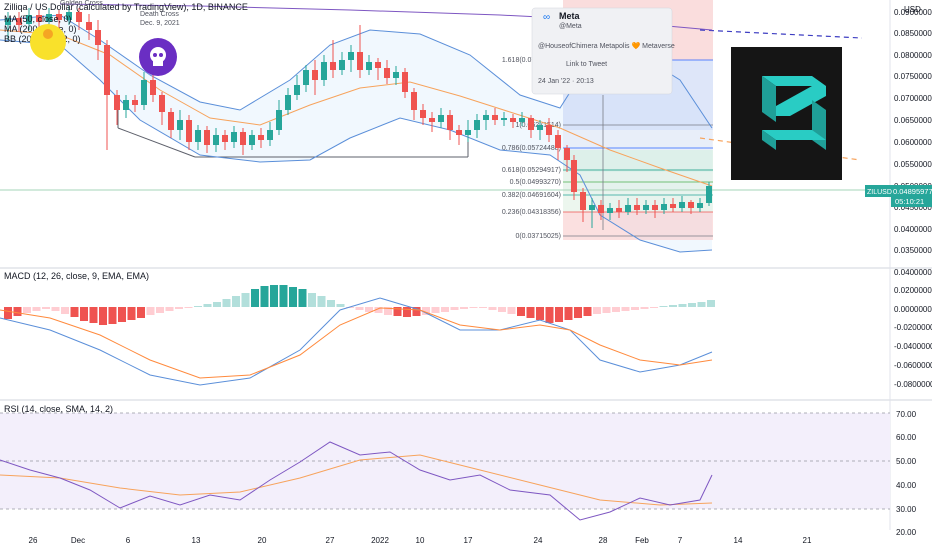  I want to click on currency-label: USD, so click(912, 9).